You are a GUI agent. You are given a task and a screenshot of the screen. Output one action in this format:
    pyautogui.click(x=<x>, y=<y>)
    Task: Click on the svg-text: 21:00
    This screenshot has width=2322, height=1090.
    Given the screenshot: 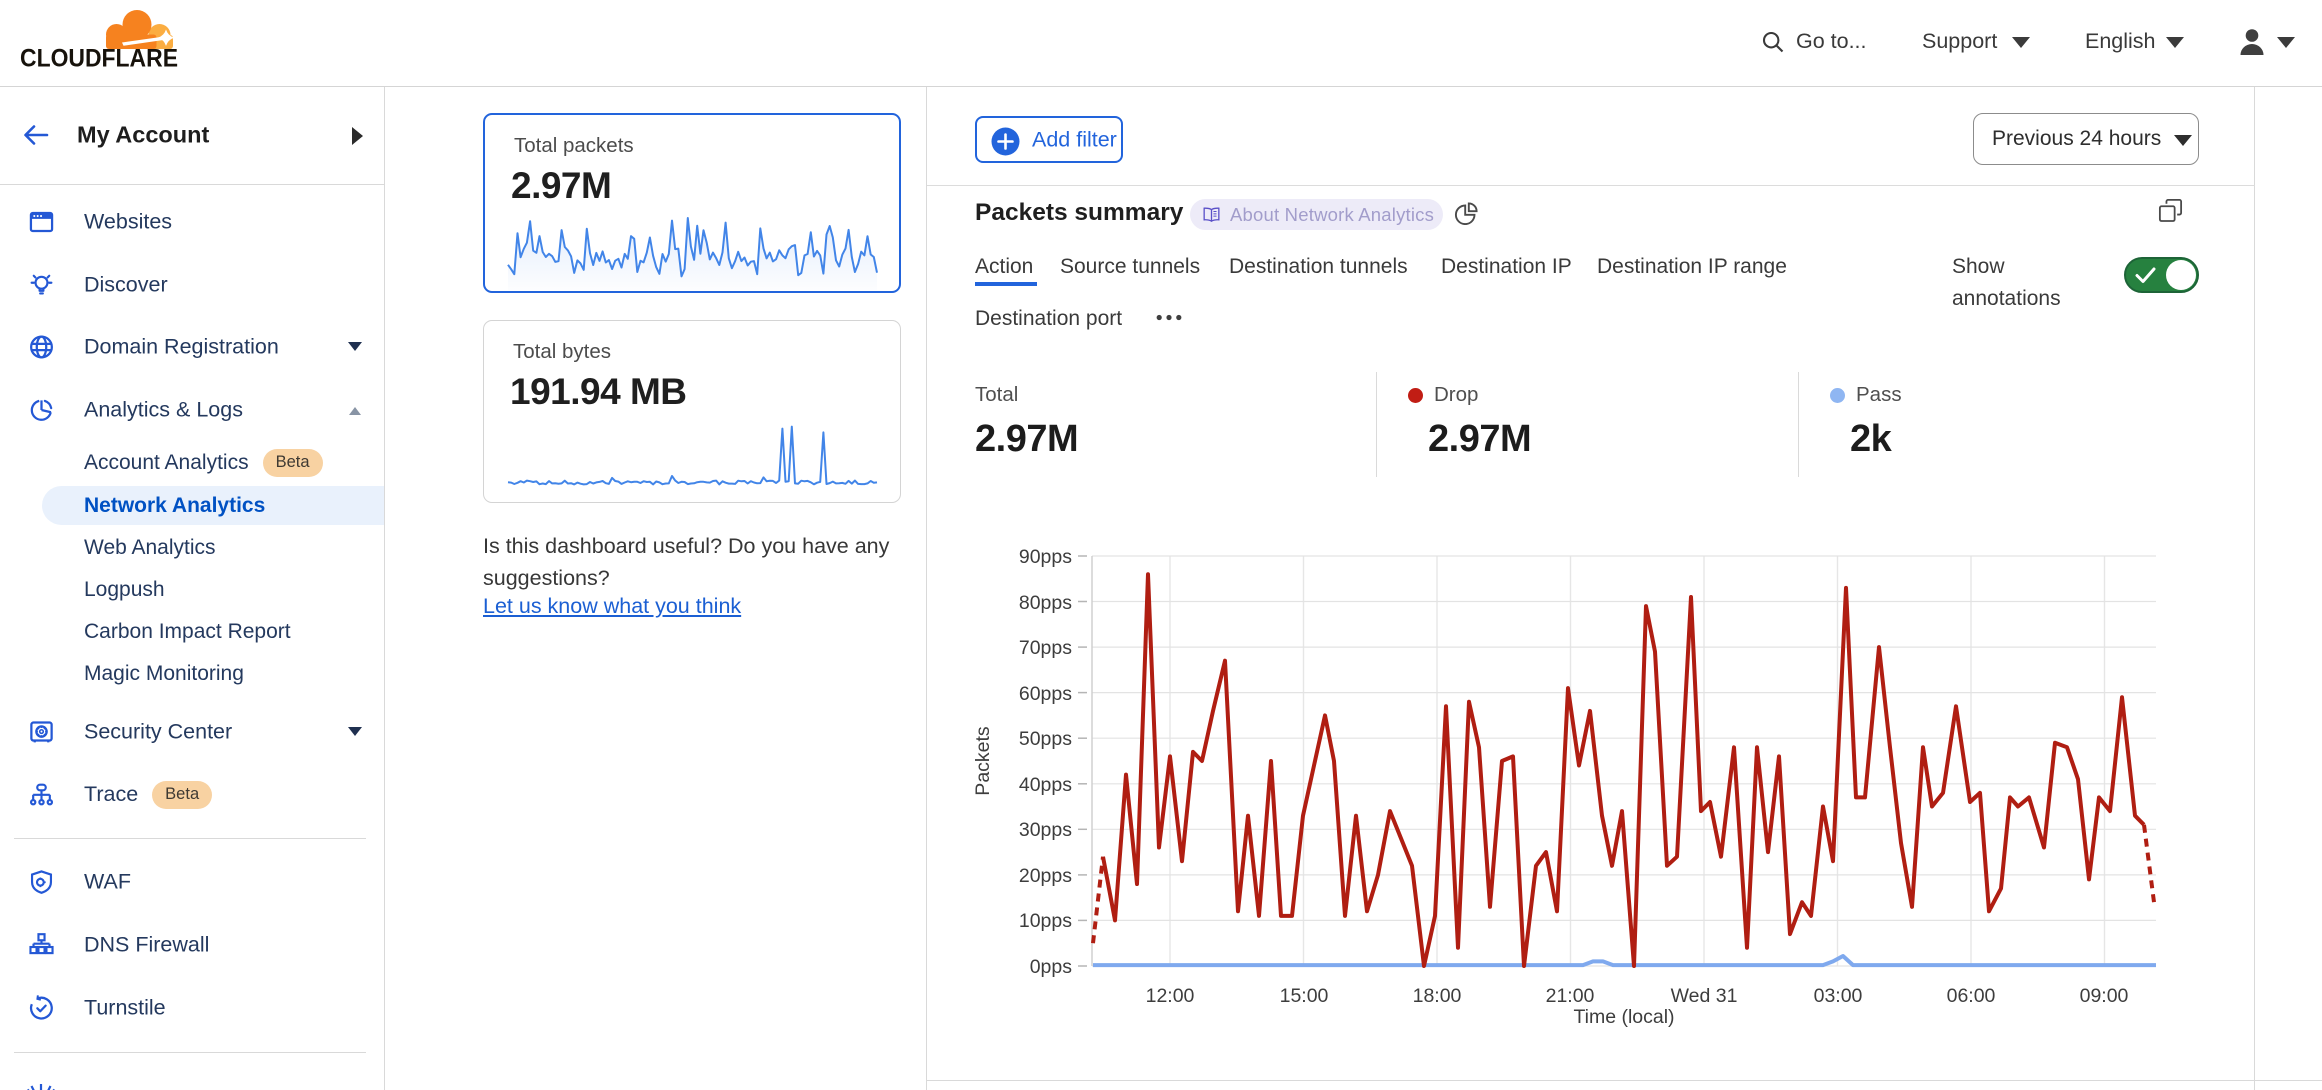 What is the action you would take?
    pyautogui.click(x=1570, y=996)
    